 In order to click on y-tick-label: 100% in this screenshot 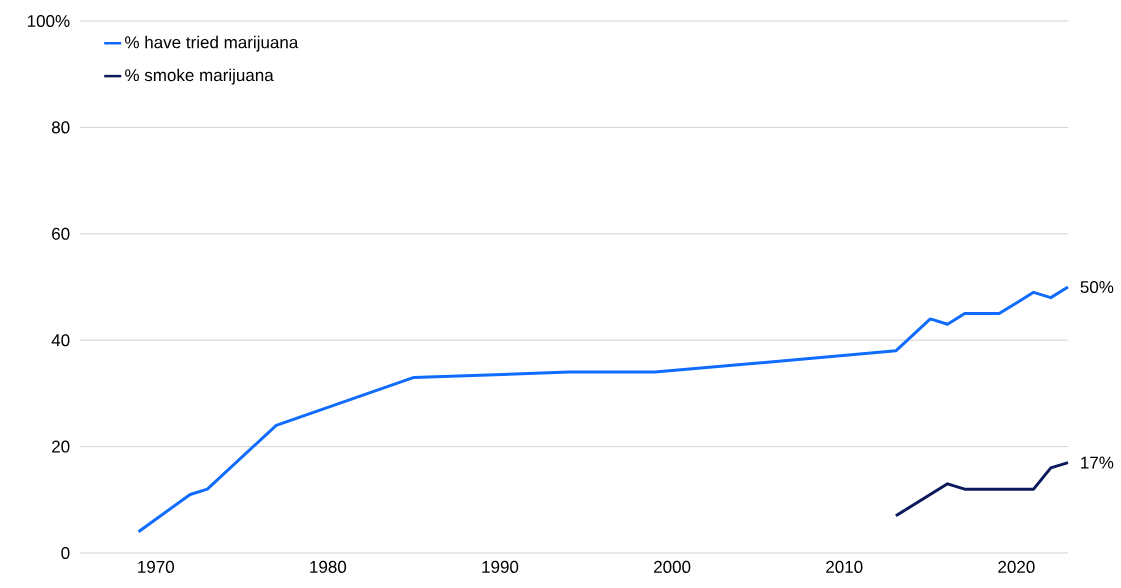, I will do `click(48, 21)`.